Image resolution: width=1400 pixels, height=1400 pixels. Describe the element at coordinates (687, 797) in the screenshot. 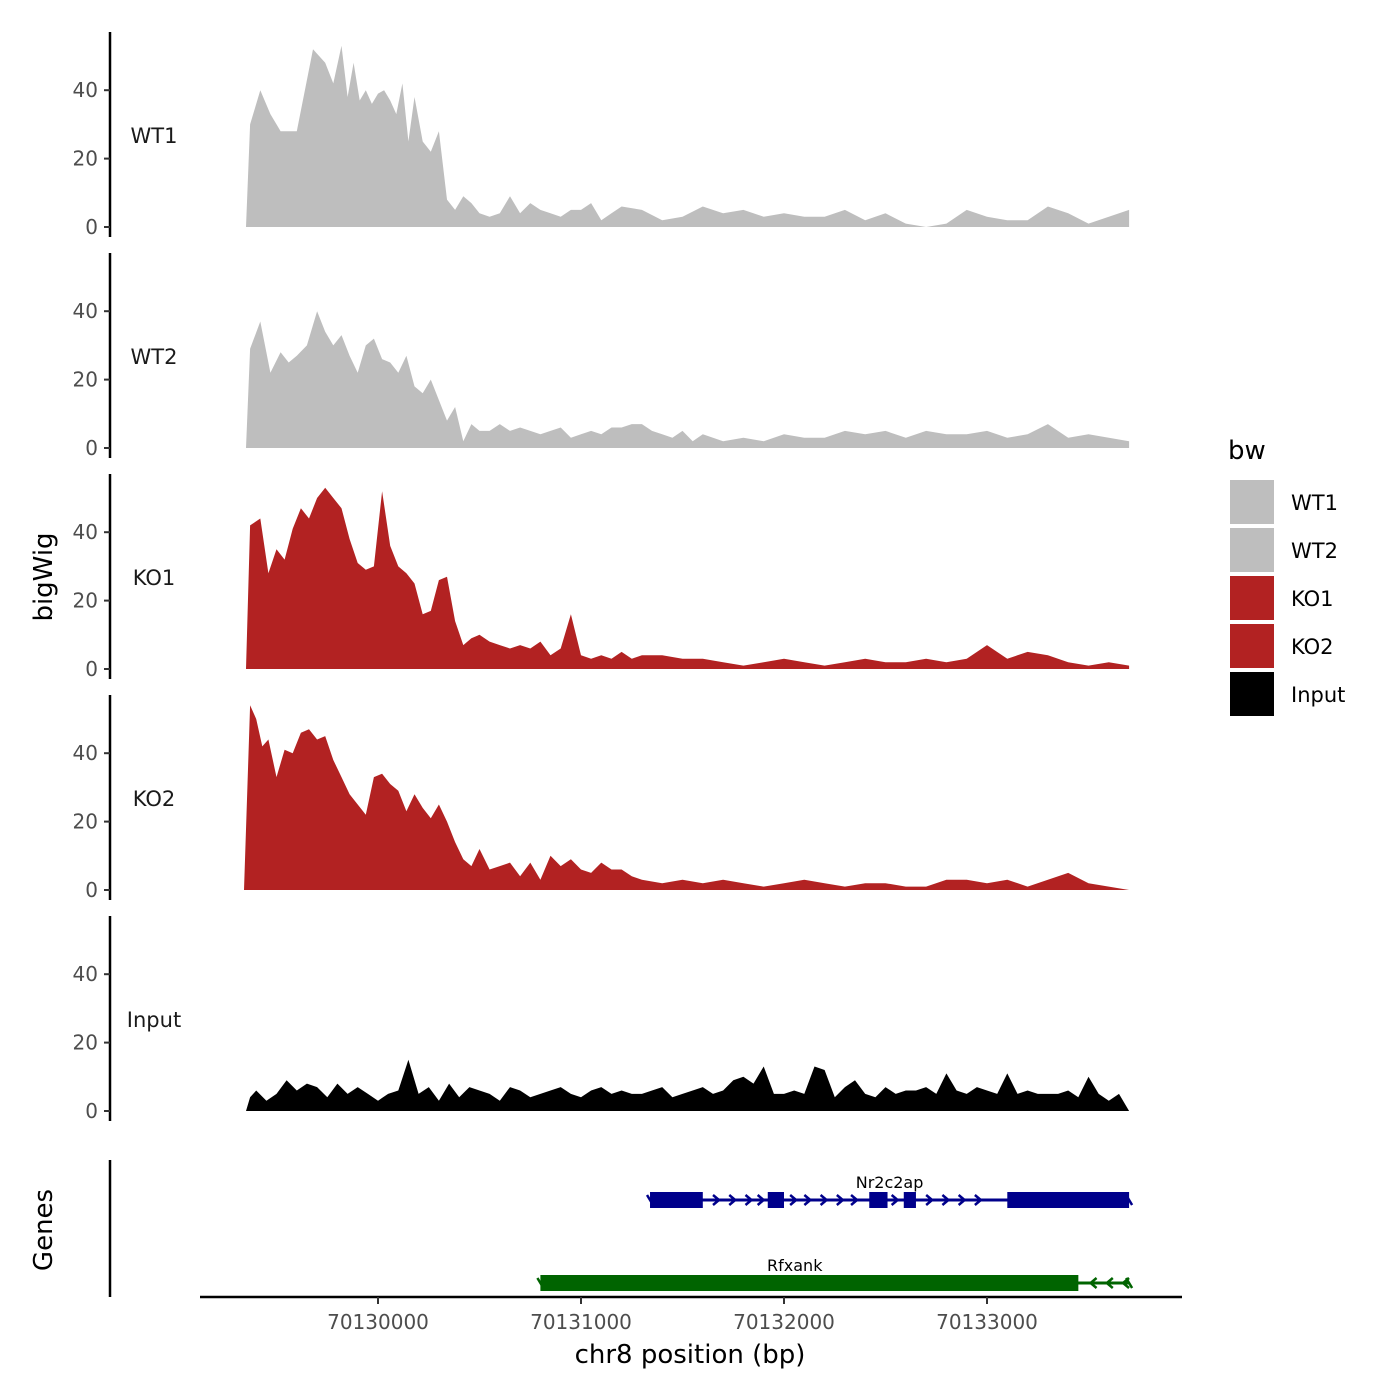

I see `signal-area-KO2` at that location.